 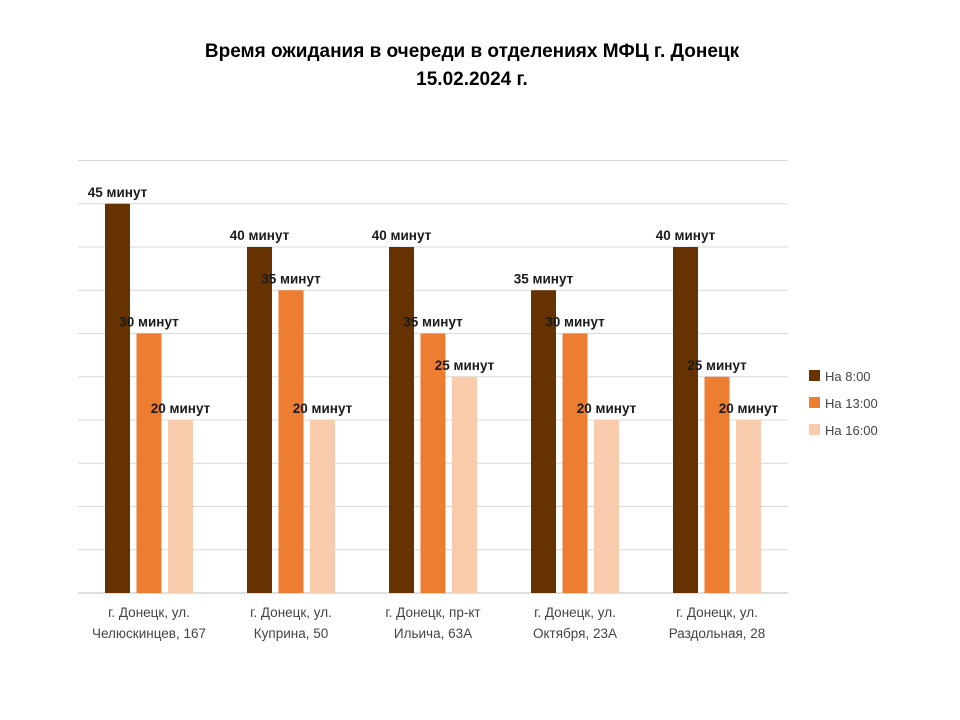 What do you see at coordinates (851, 430) in the screenshot?
I see `legend-label: На 16:00` at bounding box center [851, 430].